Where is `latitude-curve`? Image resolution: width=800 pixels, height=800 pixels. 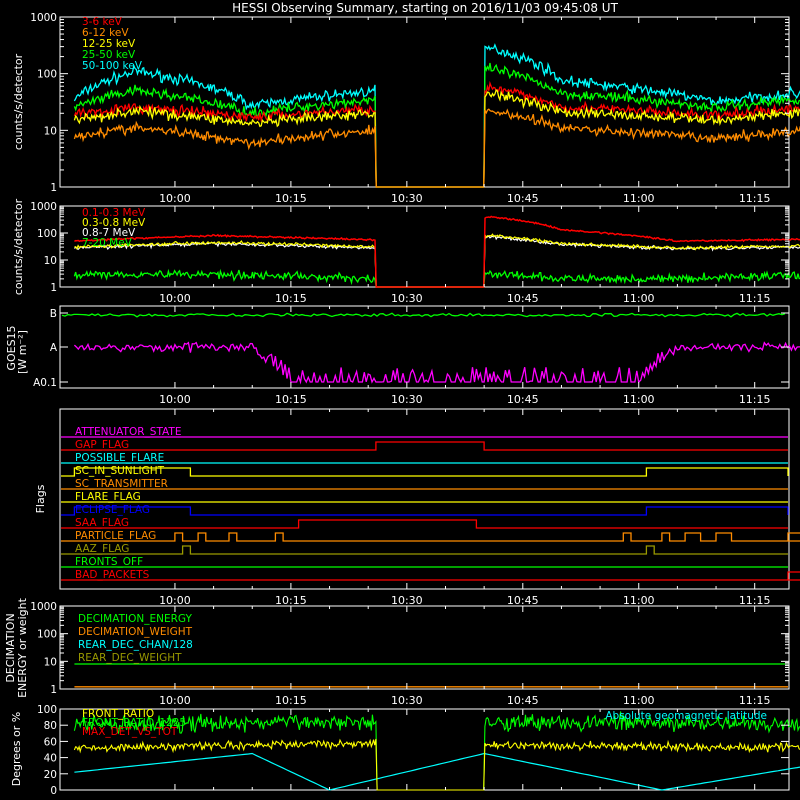 latitude-curve is located at coordinates (437, 771).